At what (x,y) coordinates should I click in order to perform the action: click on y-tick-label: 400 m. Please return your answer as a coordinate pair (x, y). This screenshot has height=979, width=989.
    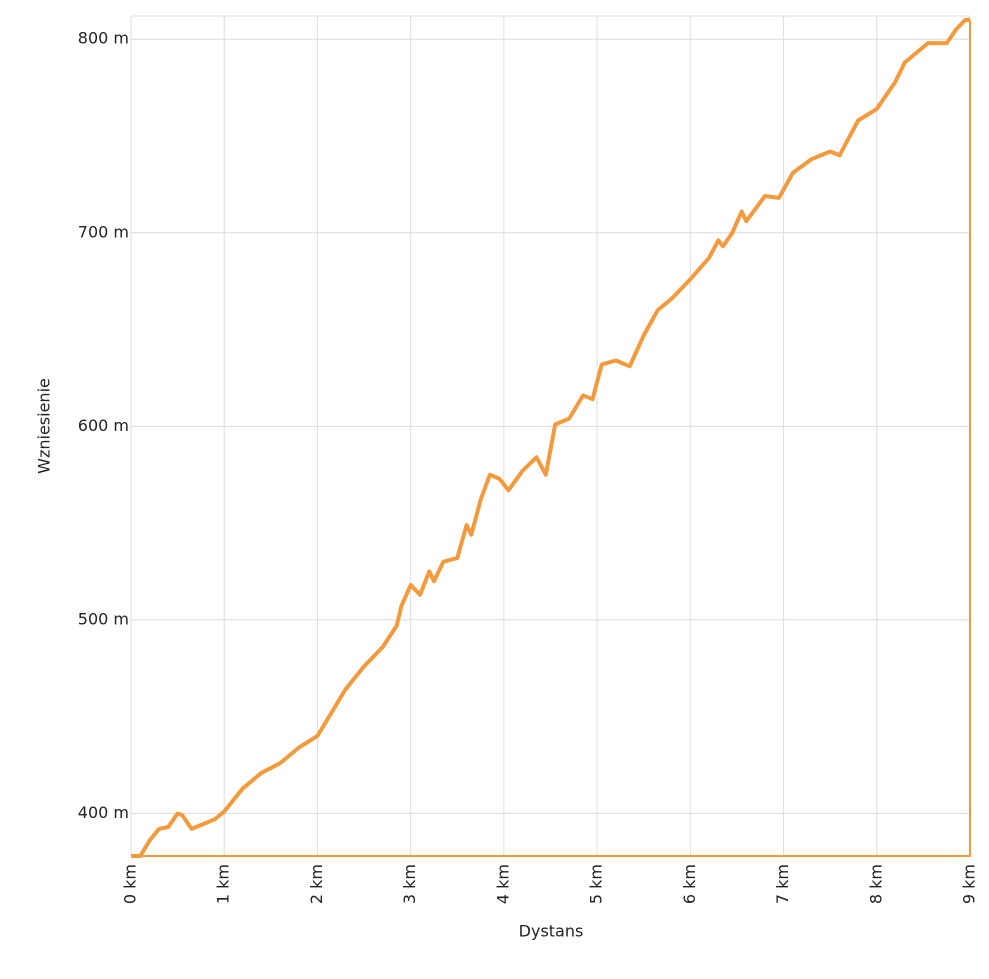
    Looking at the image, I should click on (103, 812).